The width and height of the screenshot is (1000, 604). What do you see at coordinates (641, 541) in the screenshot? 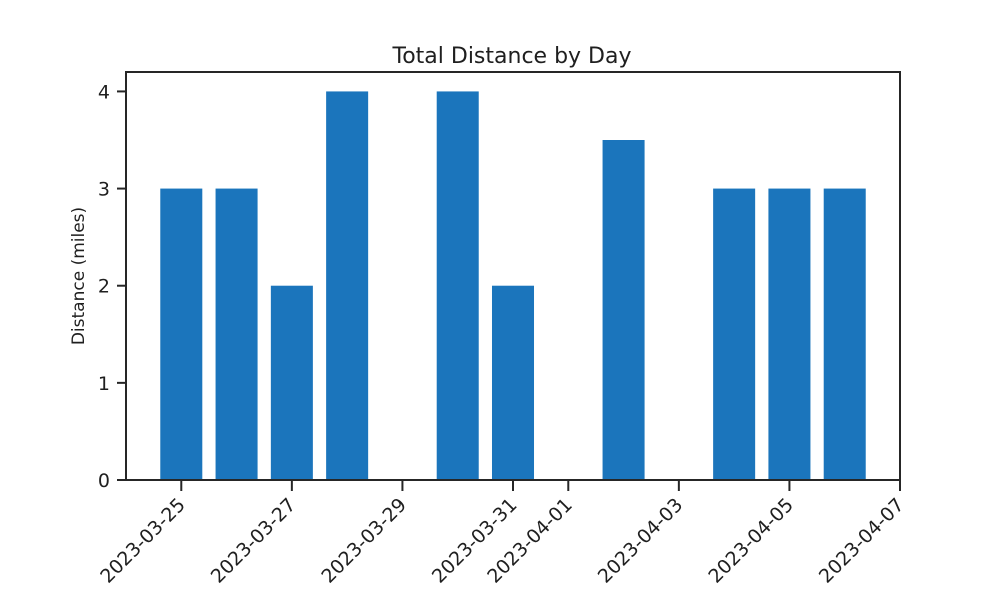
I see `x-tick-label: 2023-04-03` at bounding box center [641, 541].